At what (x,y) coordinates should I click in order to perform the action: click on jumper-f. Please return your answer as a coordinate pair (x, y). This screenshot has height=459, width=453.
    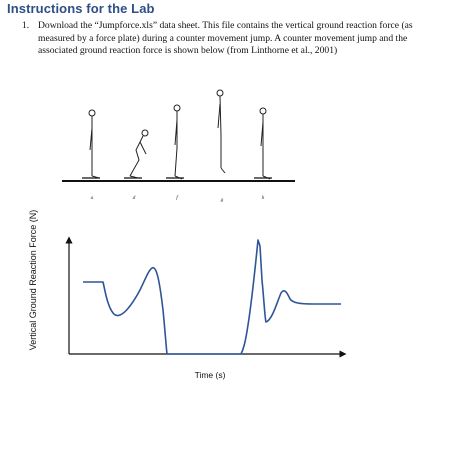
    Looking at the image, I should click on (178, 142).